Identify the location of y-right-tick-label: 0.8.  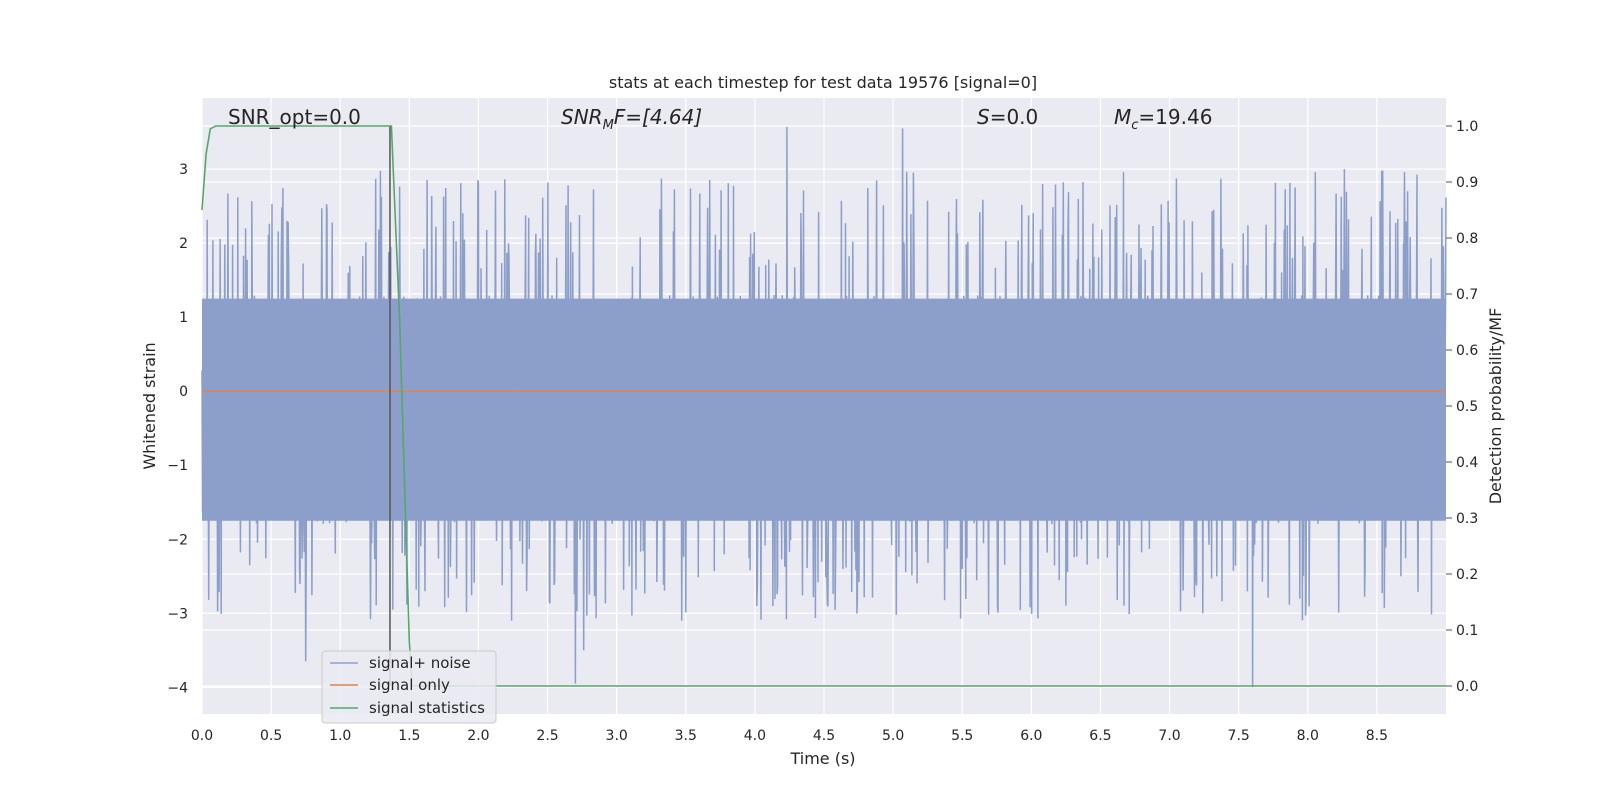
(1467, 239).